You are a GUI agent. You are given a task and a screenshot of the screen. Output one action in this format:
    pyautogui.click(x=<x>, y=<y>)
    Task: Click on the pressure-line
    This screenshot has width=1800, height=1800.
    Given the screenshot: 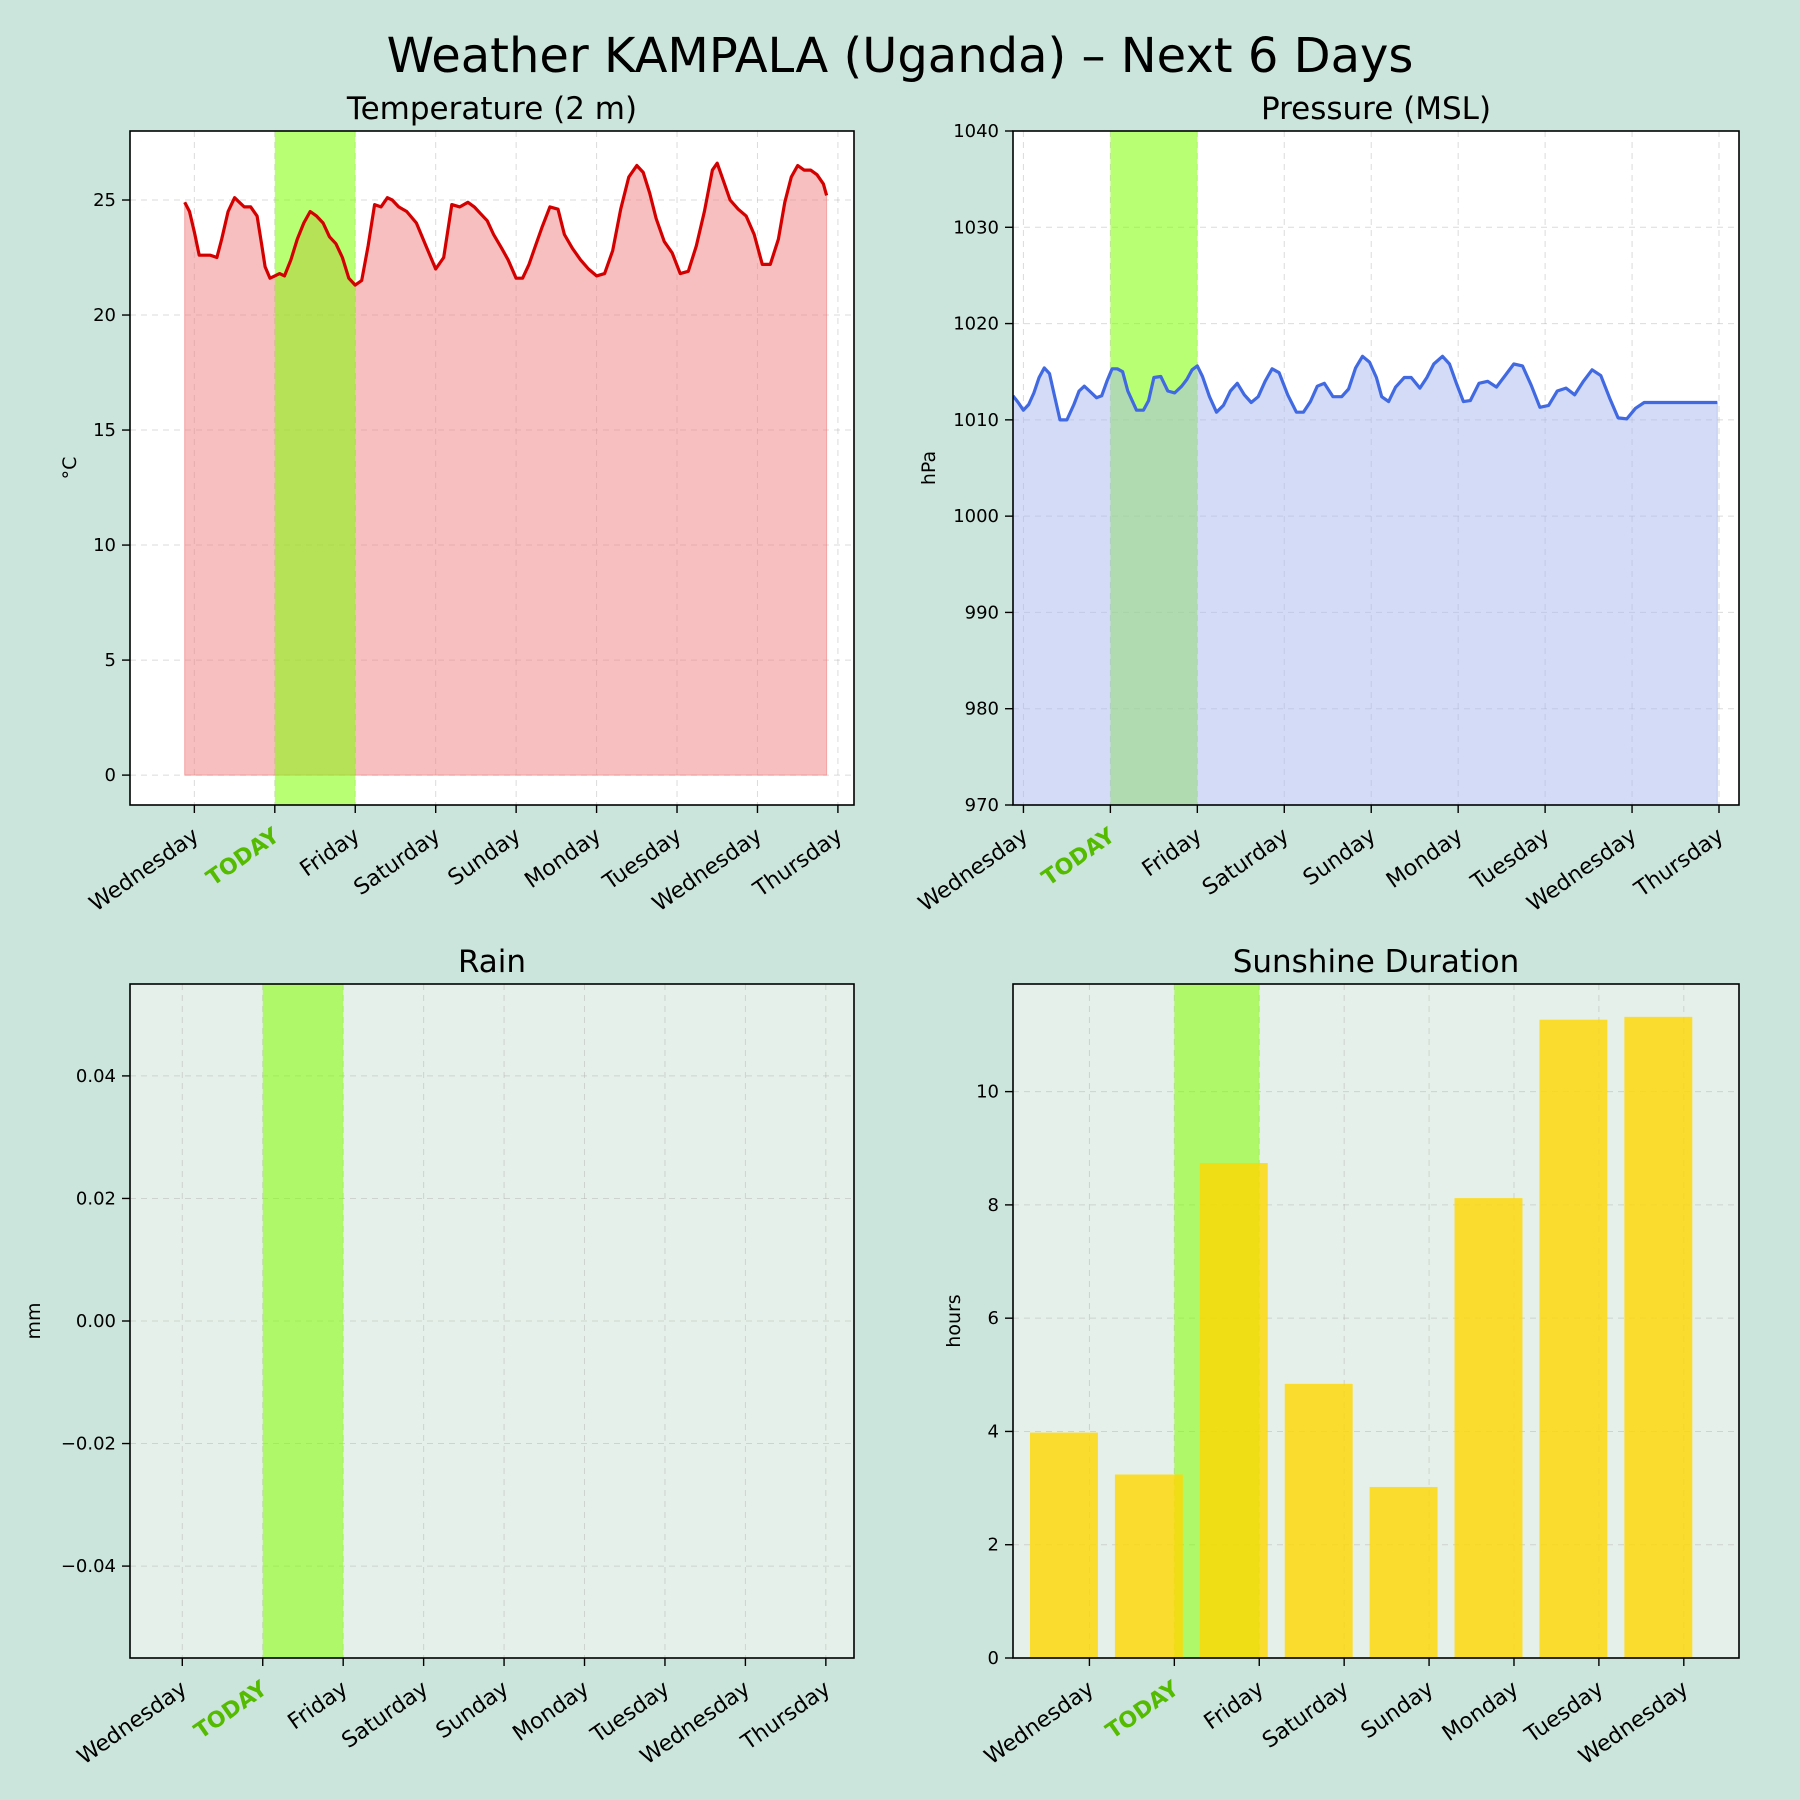 What is the action you would take?
    pyautogui.click(x=1365, y=388)
    